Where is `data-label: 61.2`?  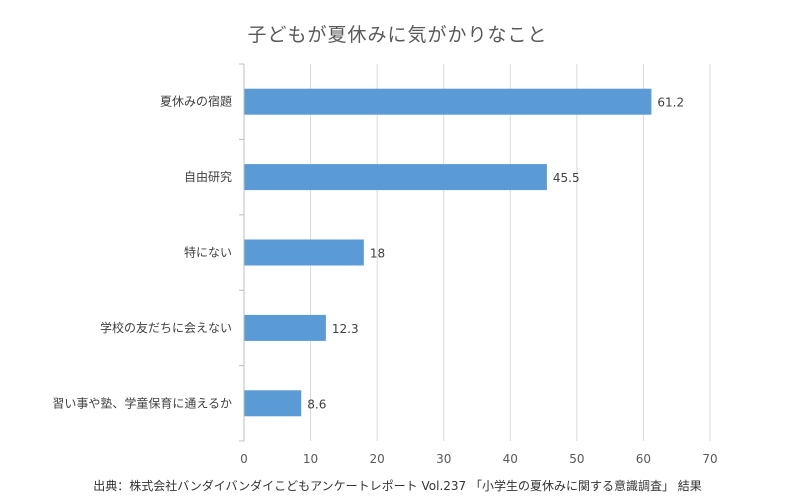 data-label: 61.2 is located at coordinates (670, 103).